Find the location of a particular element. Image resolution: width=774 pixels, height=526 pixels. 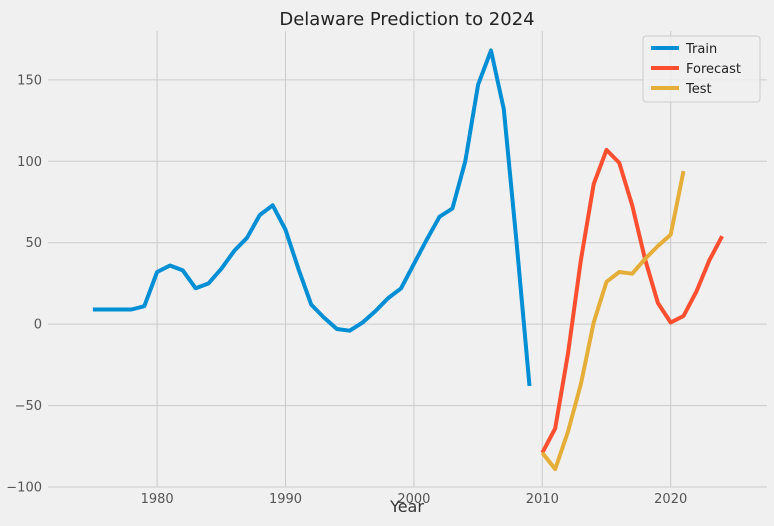

x-tick-label: 1980 is located at coordinates (157, 499).